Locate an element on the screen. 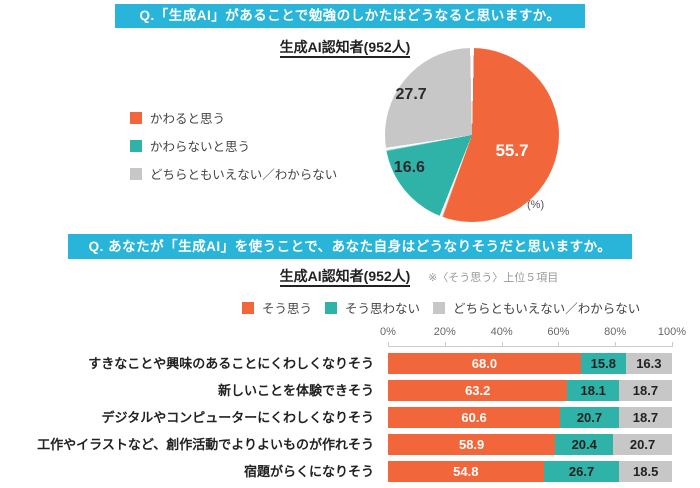 This screenshot has height=488, width=700. bar-segment: 18.1 is located at coordinates (593, 390).